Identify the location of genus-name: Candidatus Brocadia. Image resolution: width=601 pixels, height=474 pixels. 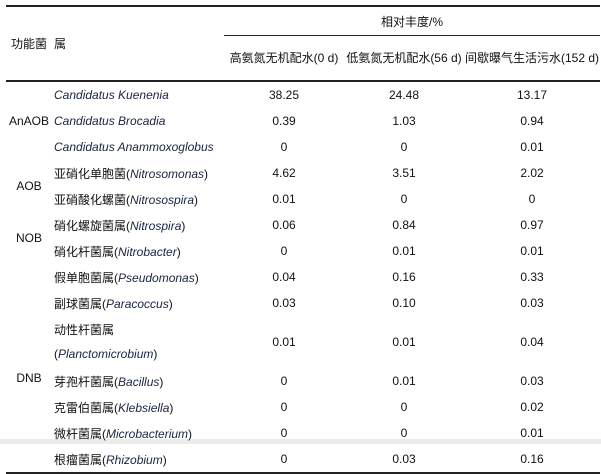
(138, 121).